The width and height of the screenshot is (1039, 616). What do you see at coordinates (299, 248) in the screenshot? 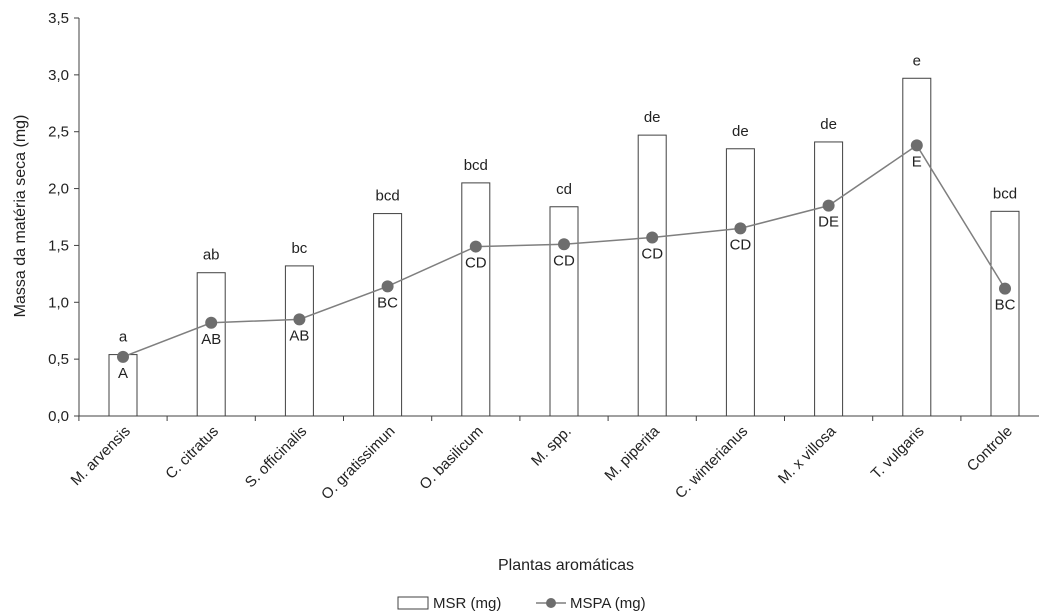
I see `bar-data-label: bc` at bounding box center [299, 248].